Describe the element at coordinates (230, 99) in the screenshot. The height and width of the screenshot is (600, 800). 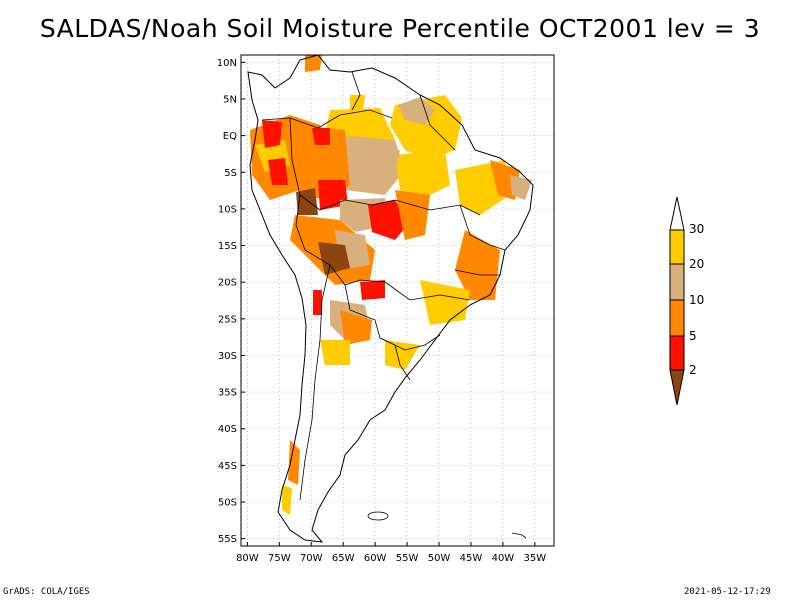
I see `lat-tick-label: 5N` at that location.